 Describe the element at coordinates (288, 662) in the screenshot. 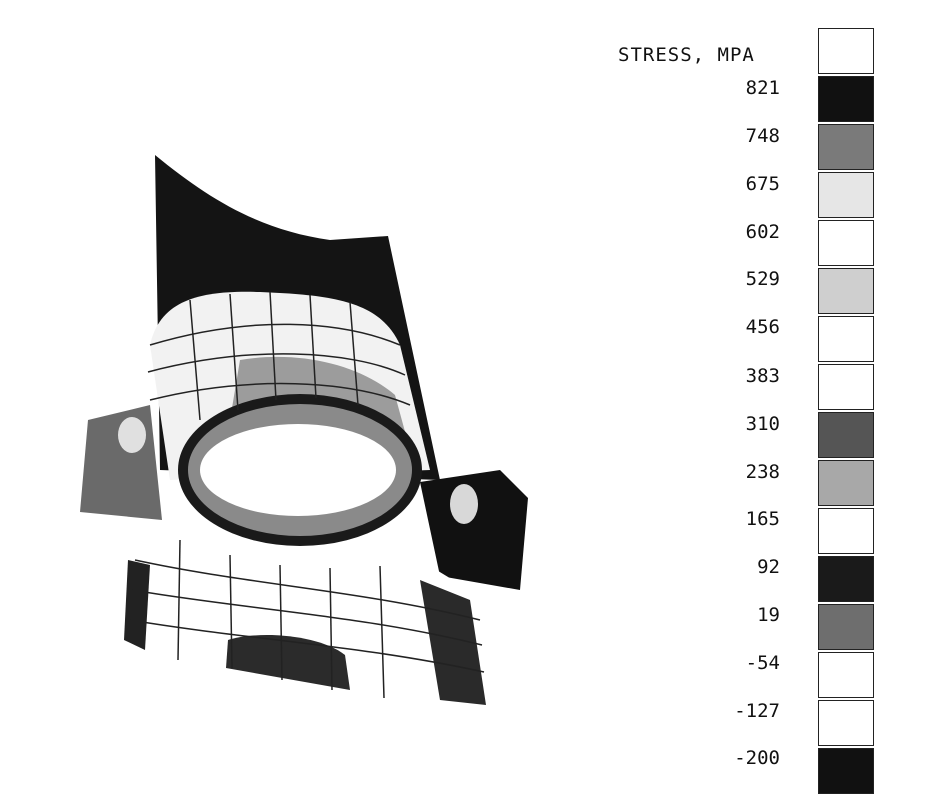

I see `lower-dark-patch` at that location.